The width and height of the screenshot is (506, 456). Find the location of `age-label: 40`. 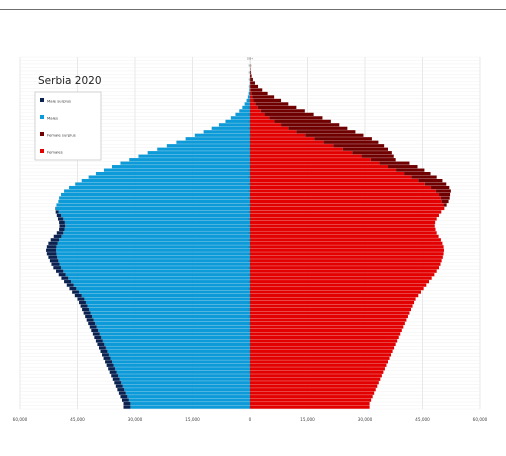

age-label: 40 is located at coordinates (250, 268).